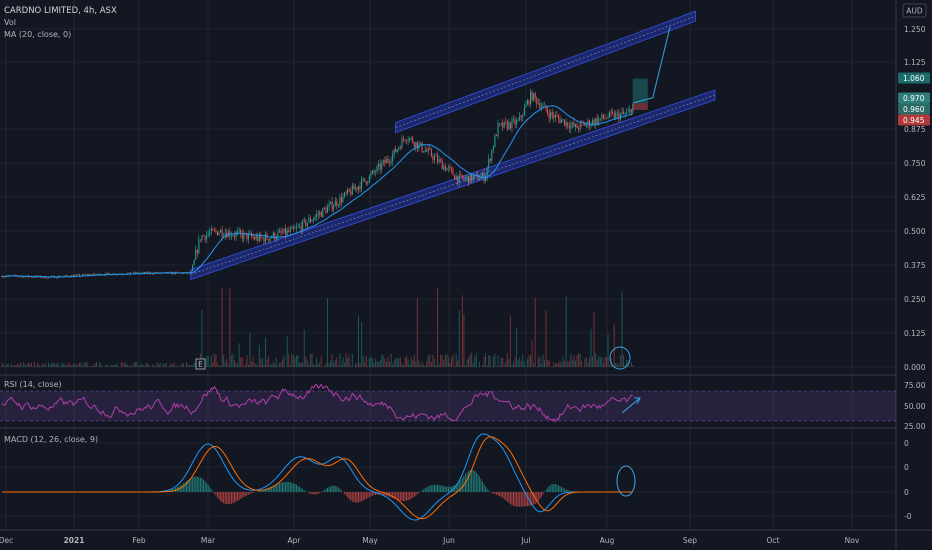 The image size is (932, 550). What do you see at coordinates (430, 540) in the screenshot?
I see `time-axis: Dec 2021 Feb Mar Apr May Jun Jul Aug Sep Oct Nov` at bounding box center [430, 540].